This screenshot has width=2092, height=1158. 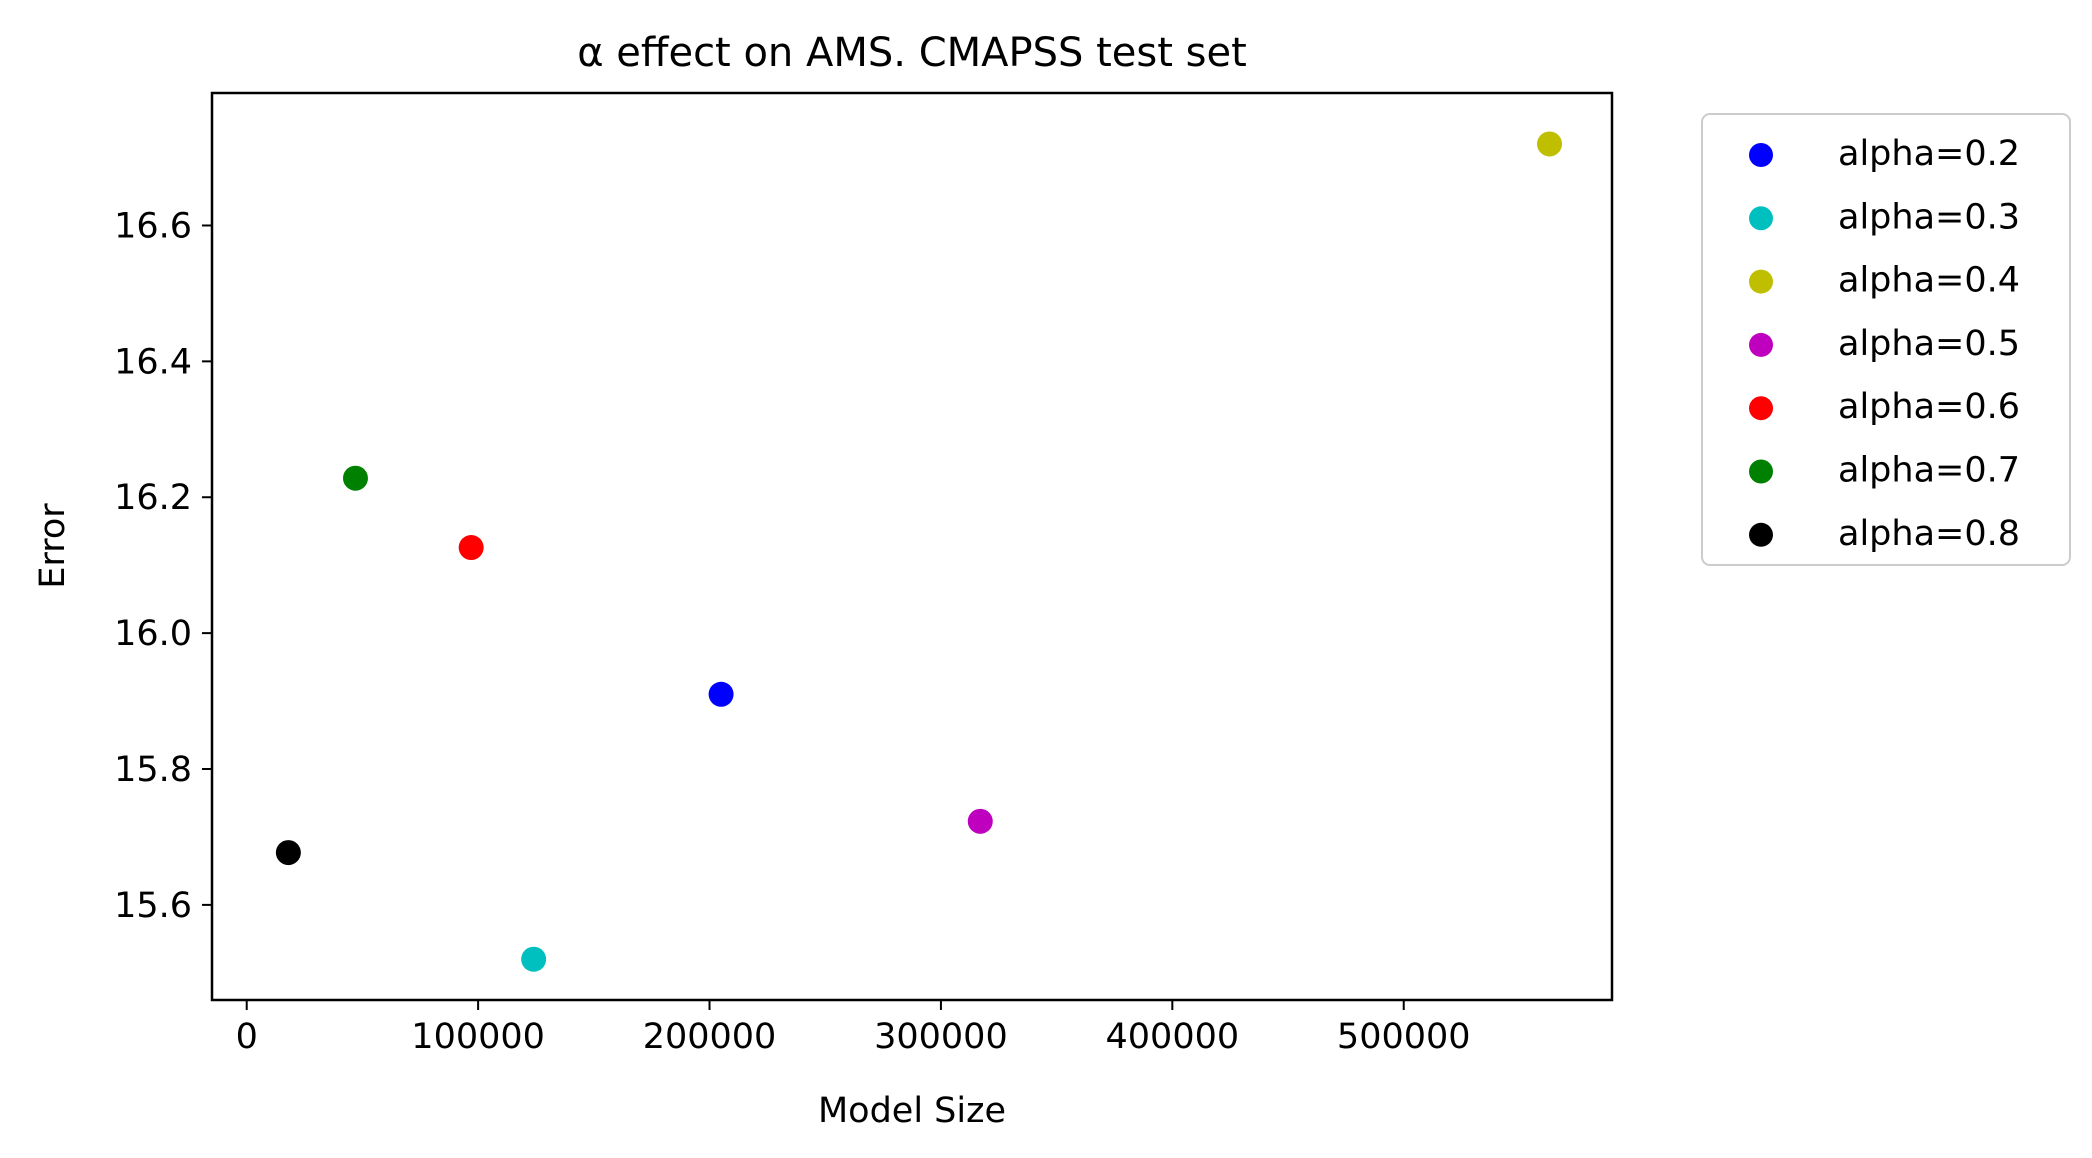 I want to click on x-tick-label: 100000, so click(x=478, y=1037).